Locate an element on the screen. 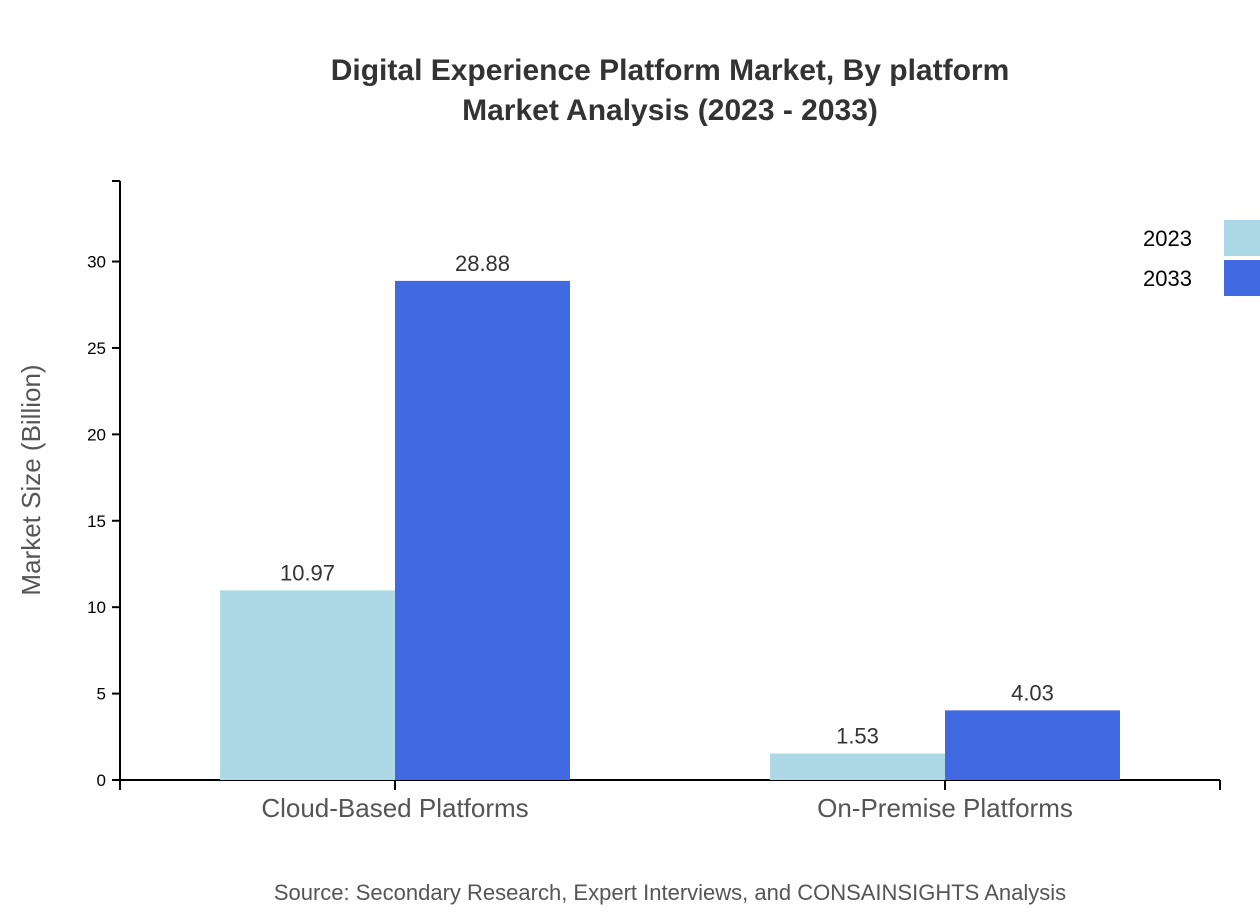 The height and width of the screenshot is (920, 1260). legend-swatch-2023 is located at coordinates (1242, 238).